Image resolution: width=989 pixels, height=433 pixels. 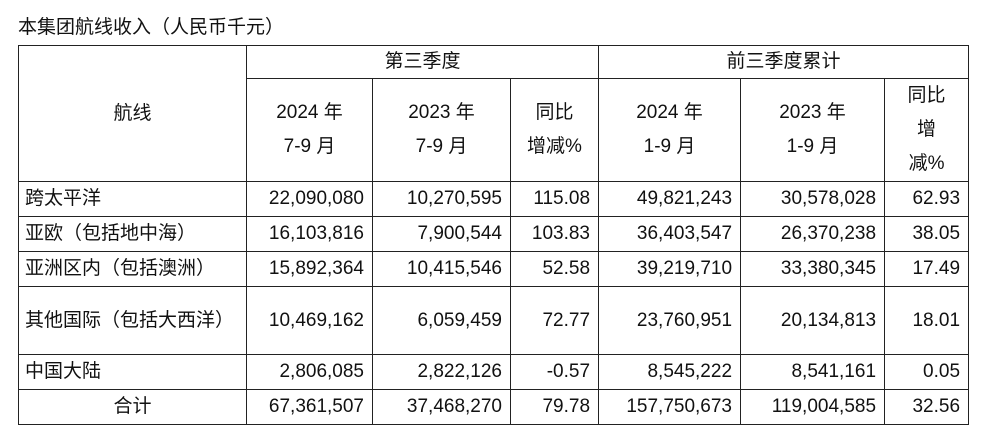 What do you see at coordinates (927, 234) in the screenshot?
I see `value-cell: 38.05` at bounding box center [927, 234].